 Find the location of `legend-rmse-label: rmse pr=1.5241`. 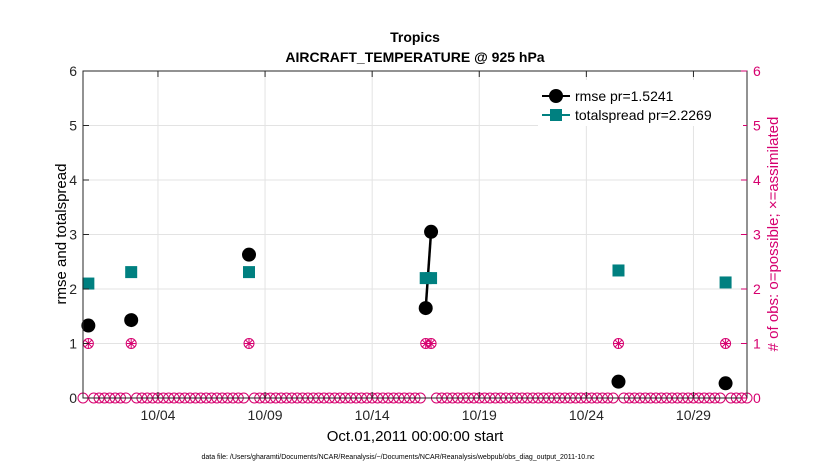

legend-rmse-label: rmse pr=1.5241 is located at coordinates (624, 96).